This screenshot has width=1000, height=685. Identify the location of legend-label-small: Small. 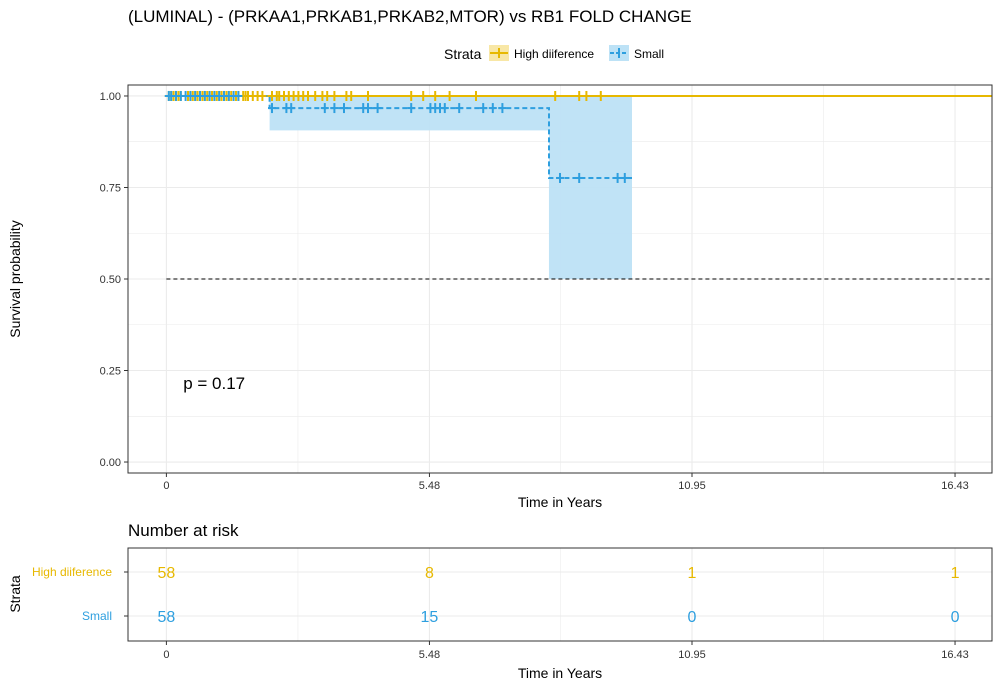
(649, 54).